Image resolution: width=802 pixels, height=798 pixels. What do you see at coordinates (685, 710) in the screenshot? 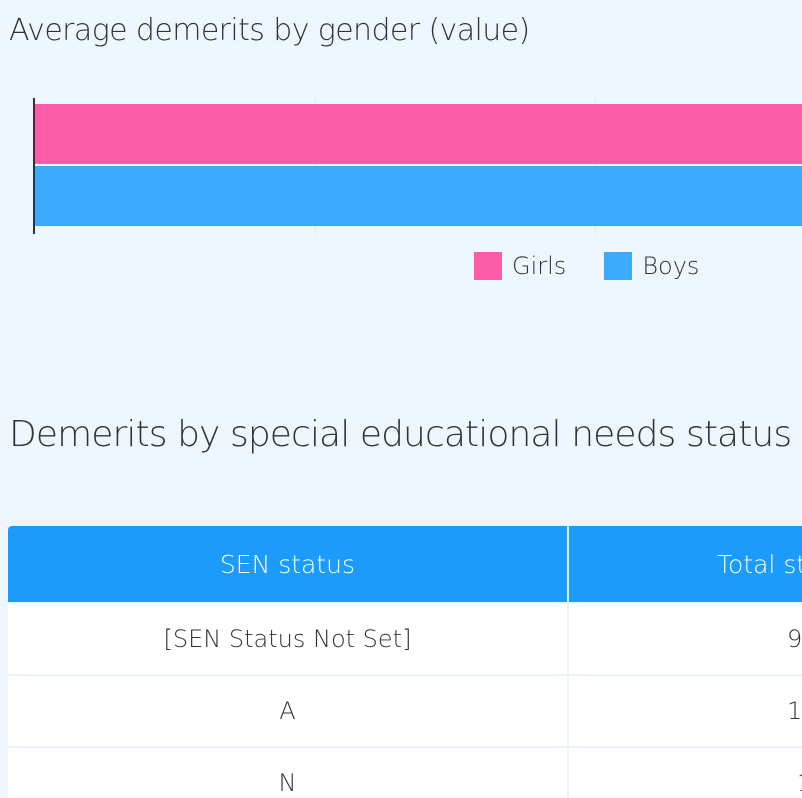
I see `cell-total: 14` at bounding box center [685, 710].